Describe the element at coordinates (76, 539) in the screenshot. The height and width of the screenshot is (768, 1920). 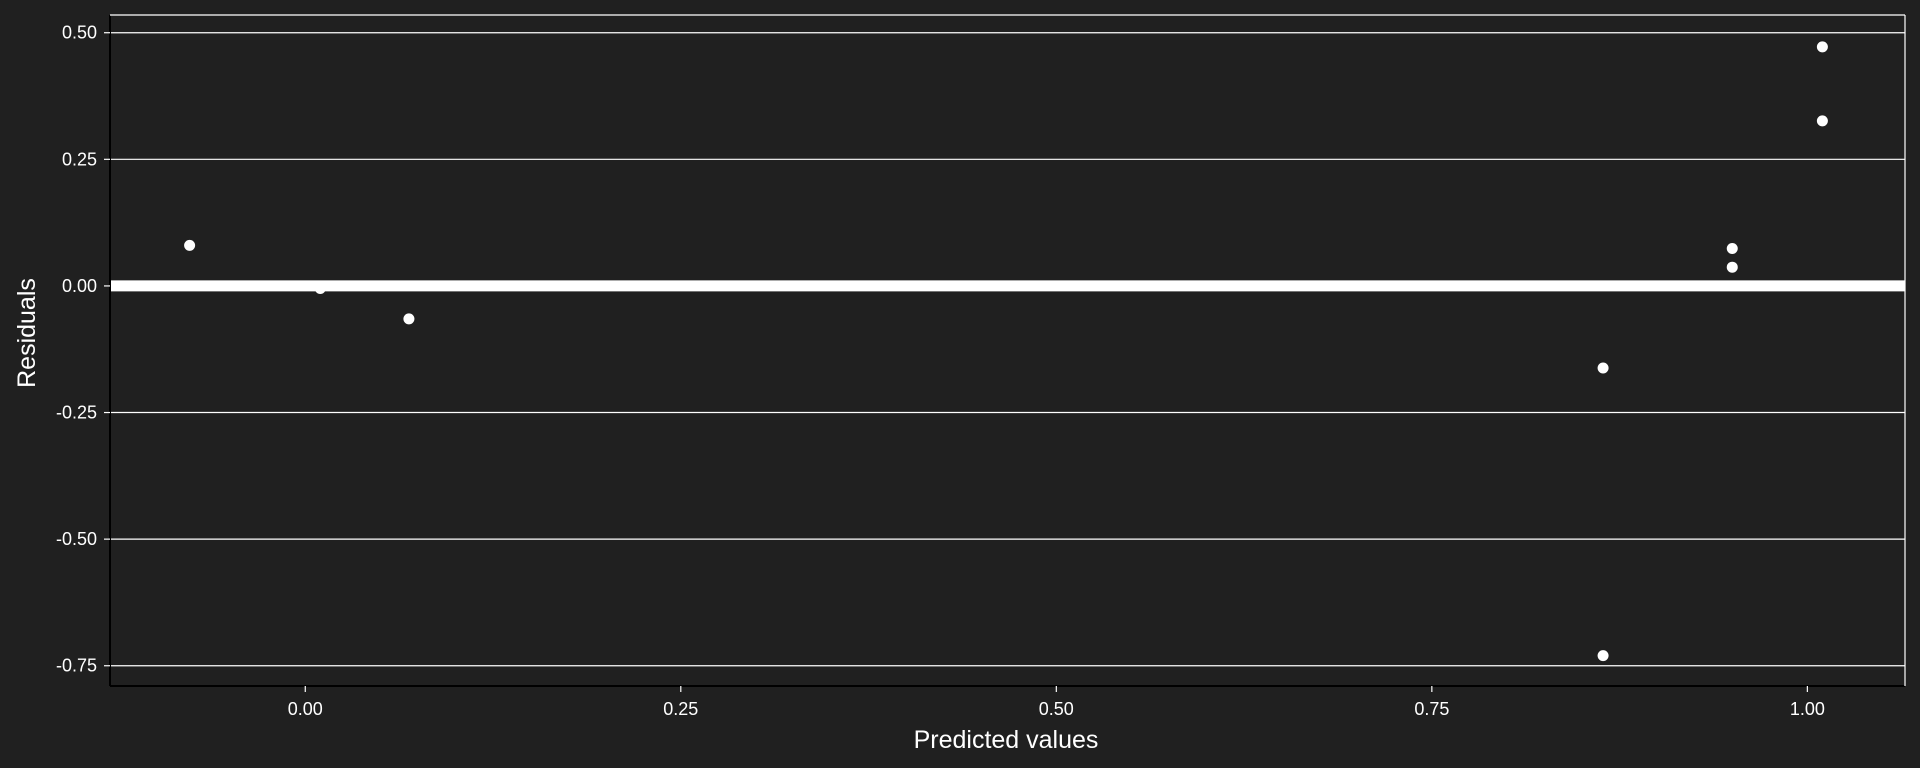
I see `y-tick-label: -0.50` at that location.